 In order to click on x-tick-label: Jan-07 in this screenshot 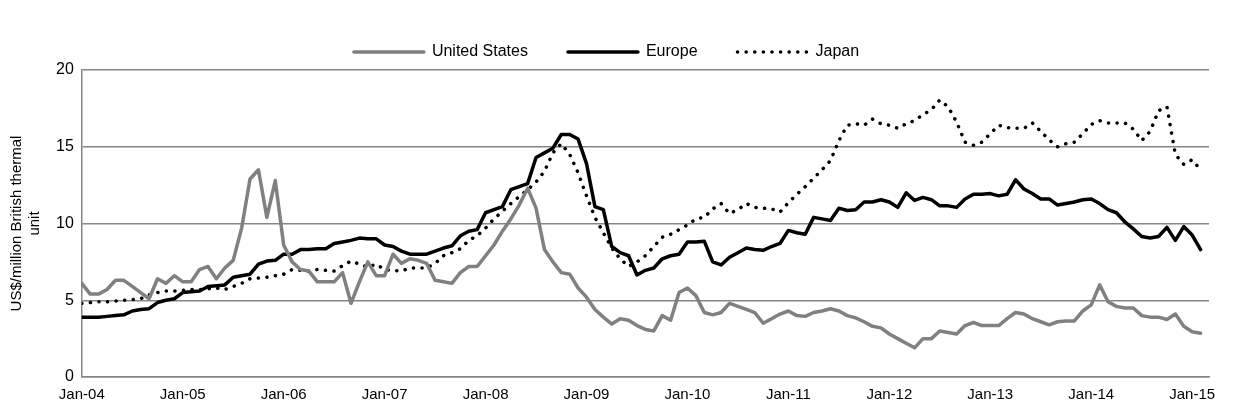, I will do `click(384, 394)`.